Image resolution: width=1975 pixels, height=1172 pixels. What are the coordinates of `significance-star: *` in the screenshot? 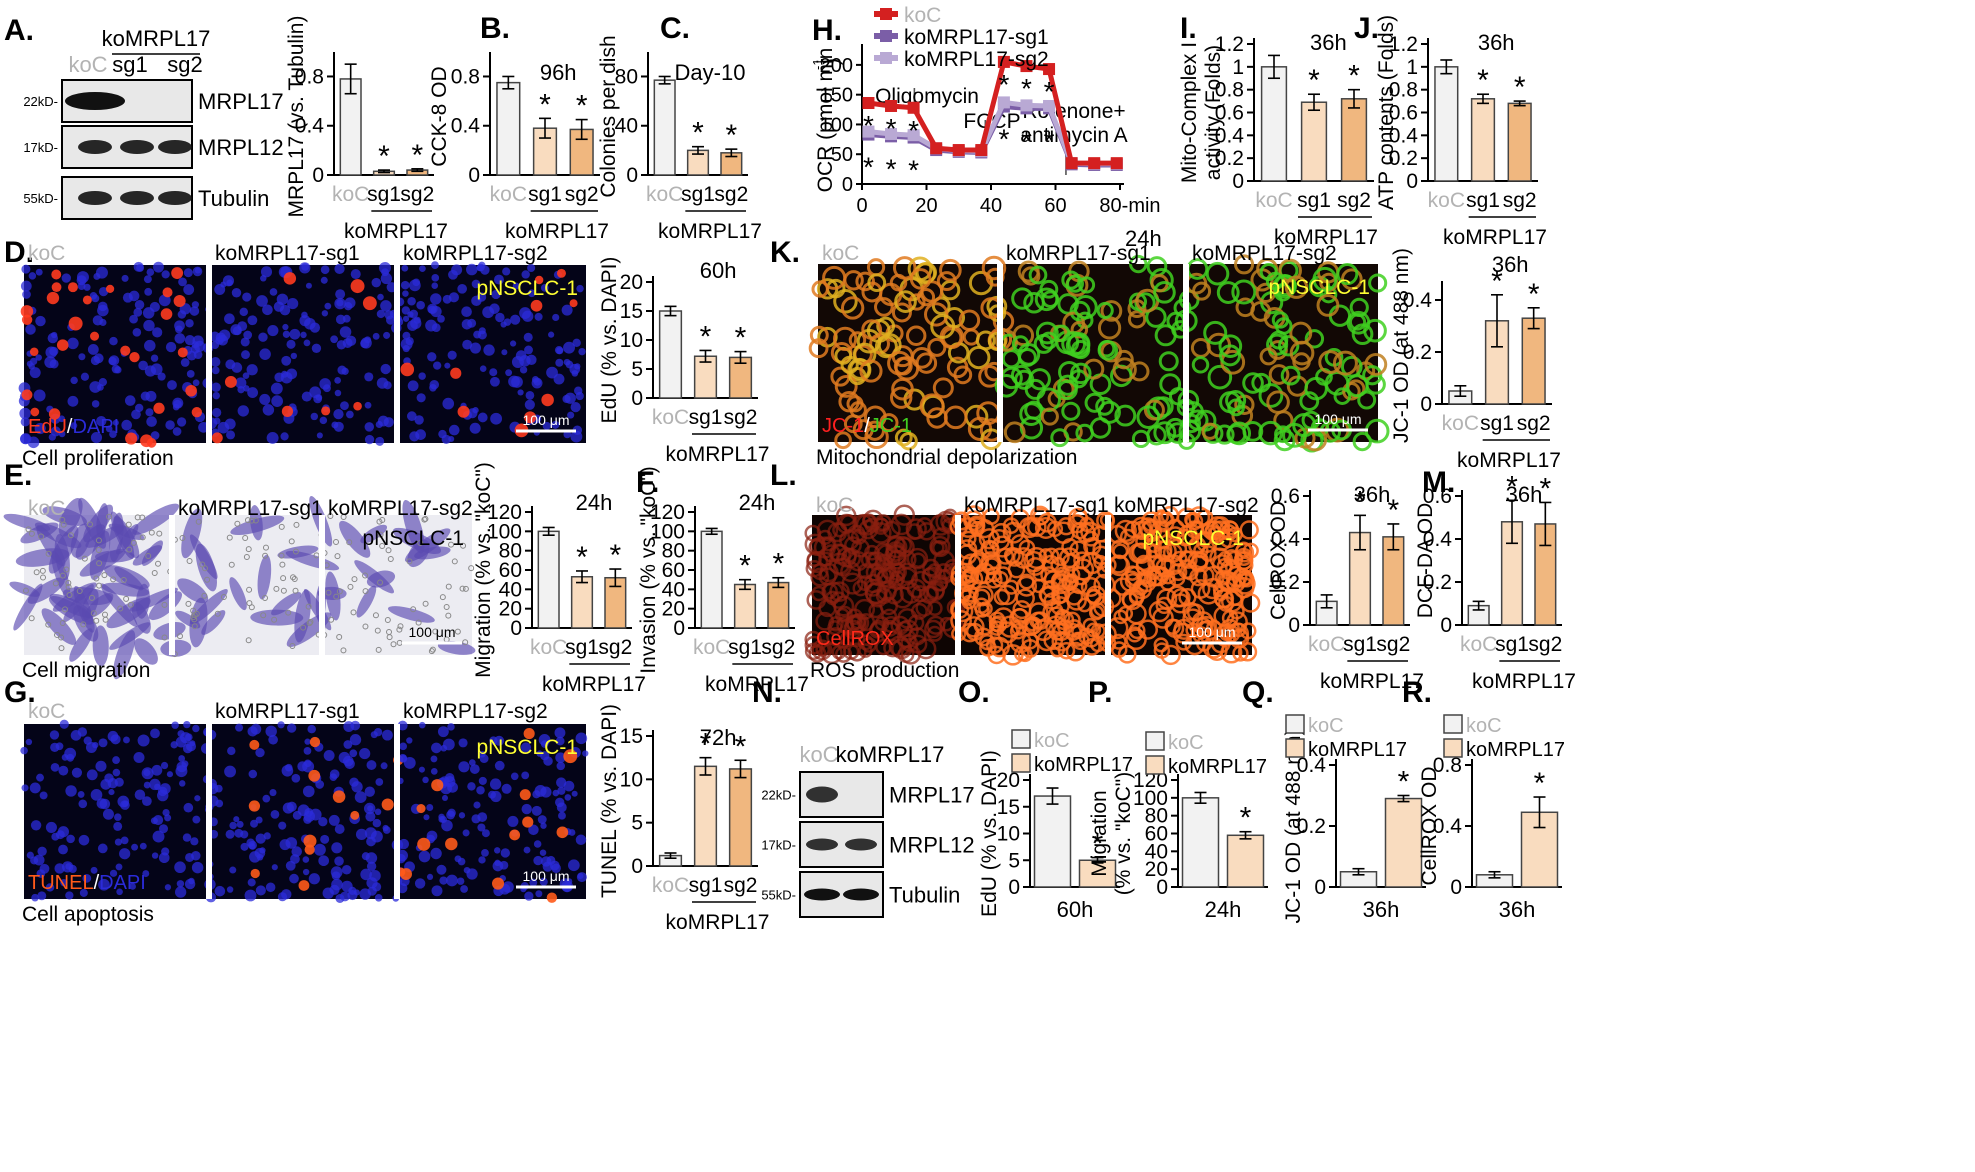 It's located at (384, 156).